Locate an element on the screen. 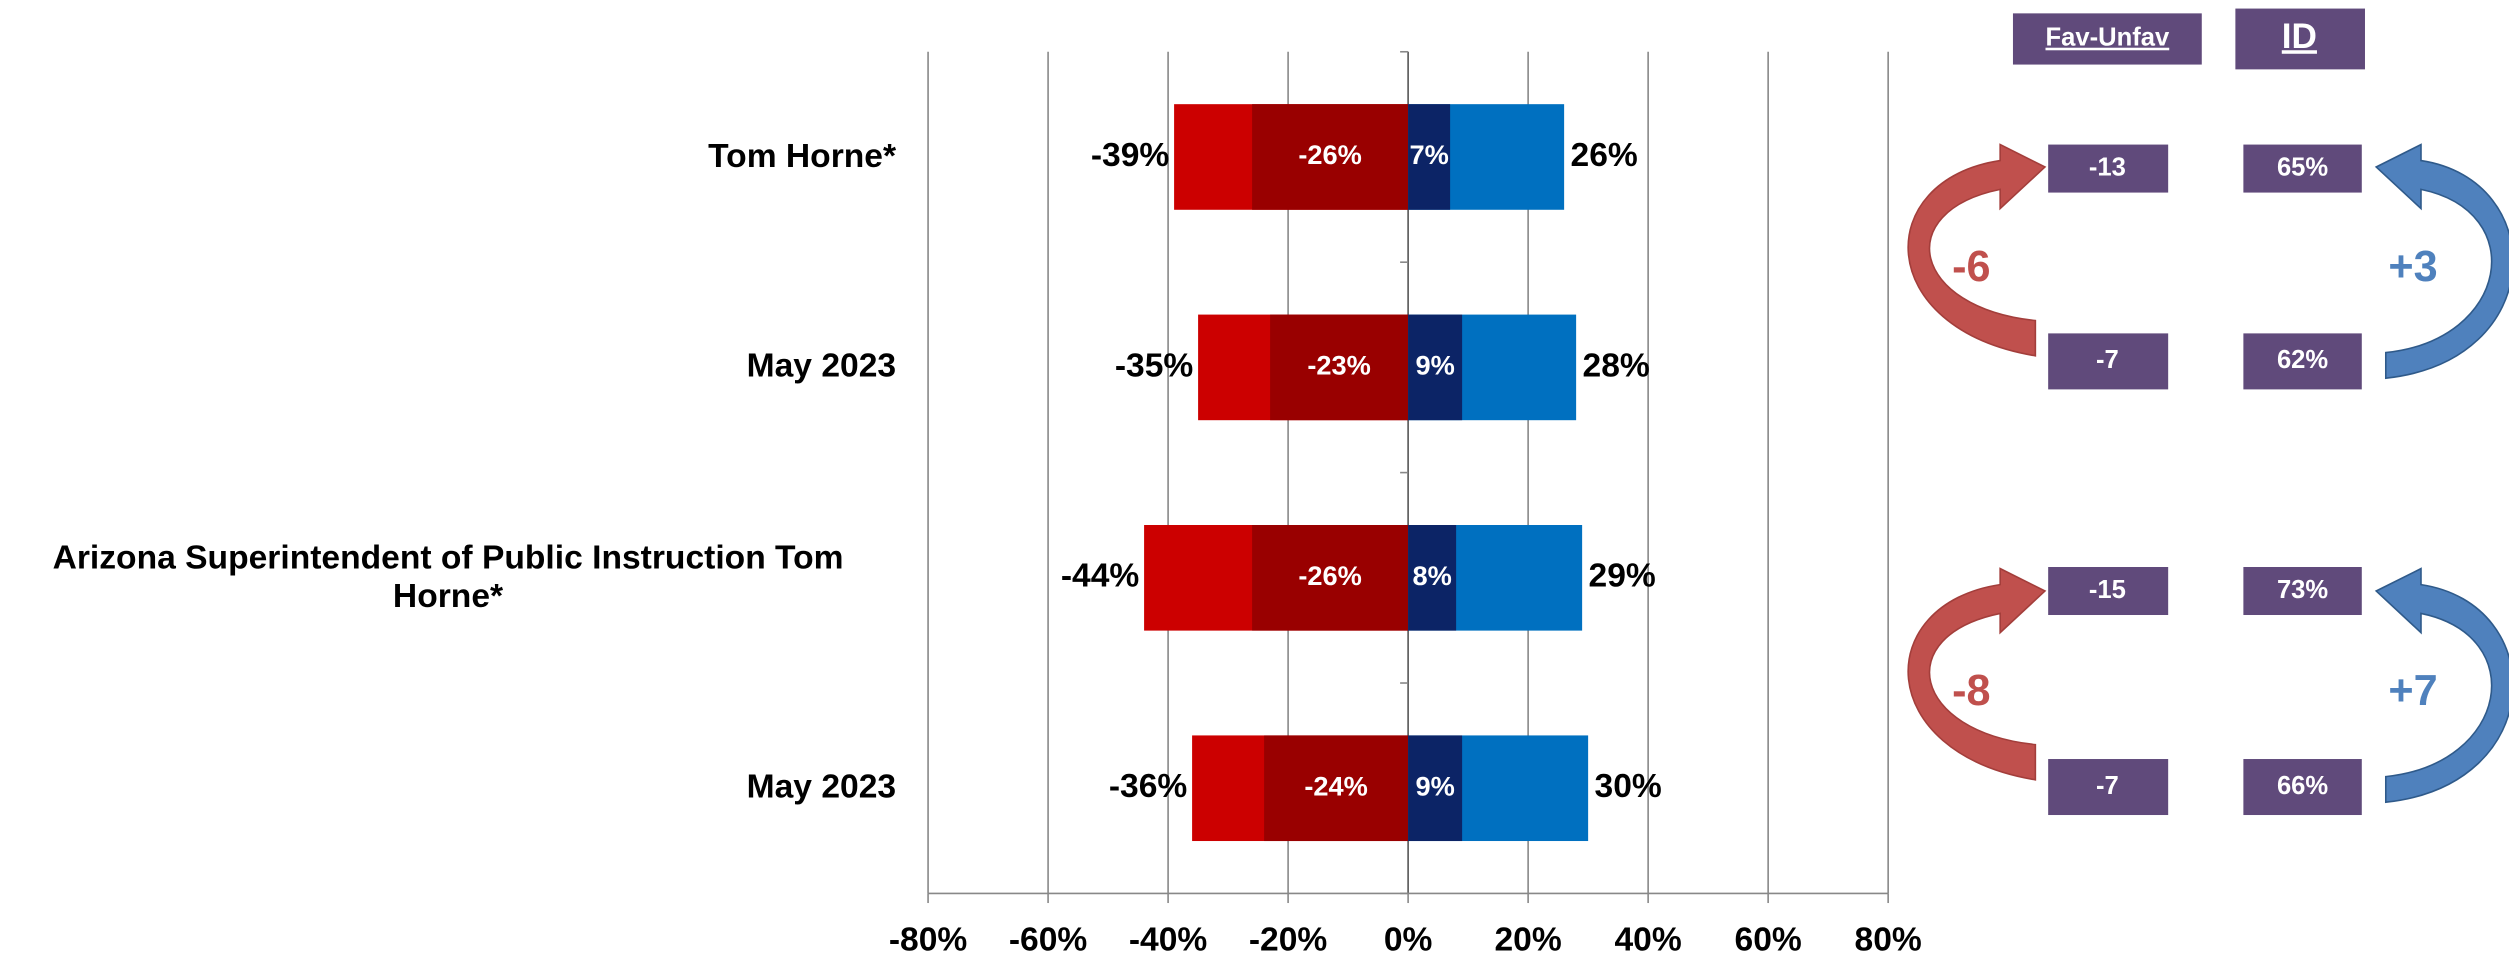  category-label-wrap: Tom Horne* is located at coordinates (448, 157).